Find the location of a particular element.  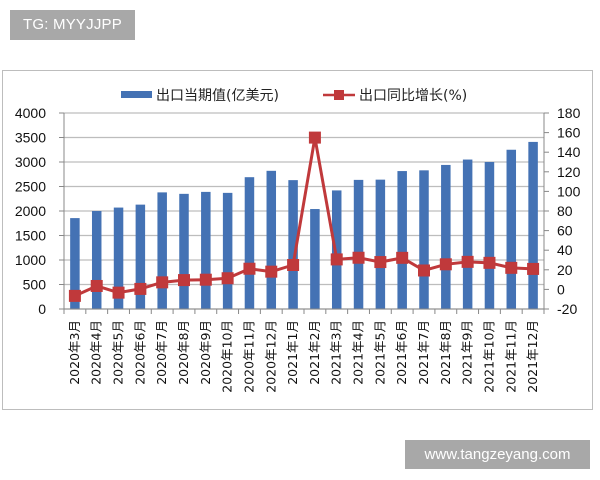

legend-bar-label: 出口当期值(亿美元) is located at coordinates (217, 96).